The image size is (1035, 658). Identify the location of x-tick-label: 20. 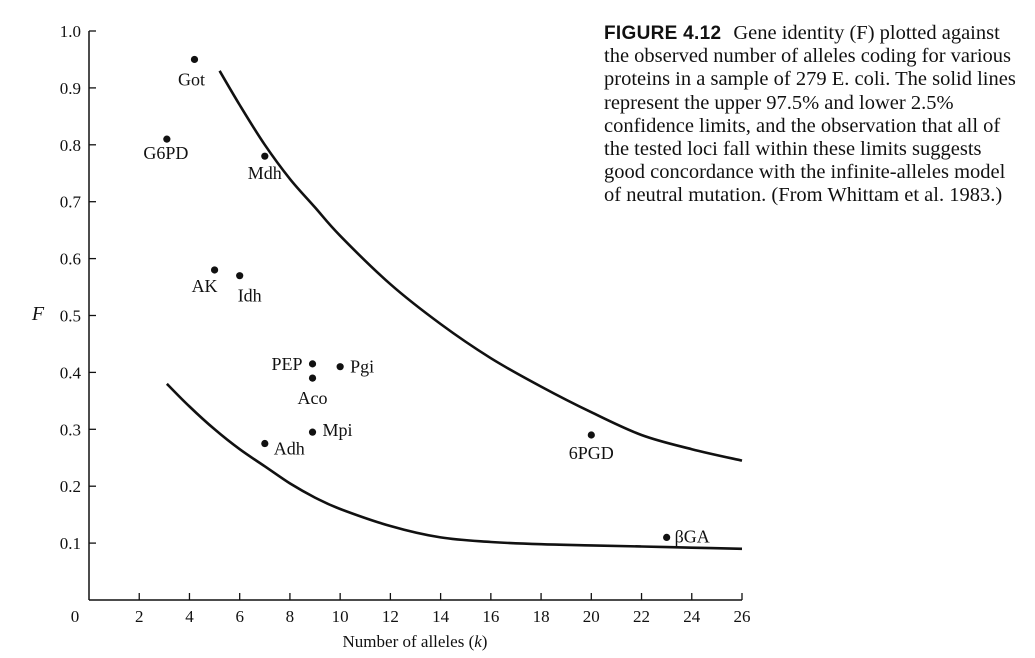
(591, 616).